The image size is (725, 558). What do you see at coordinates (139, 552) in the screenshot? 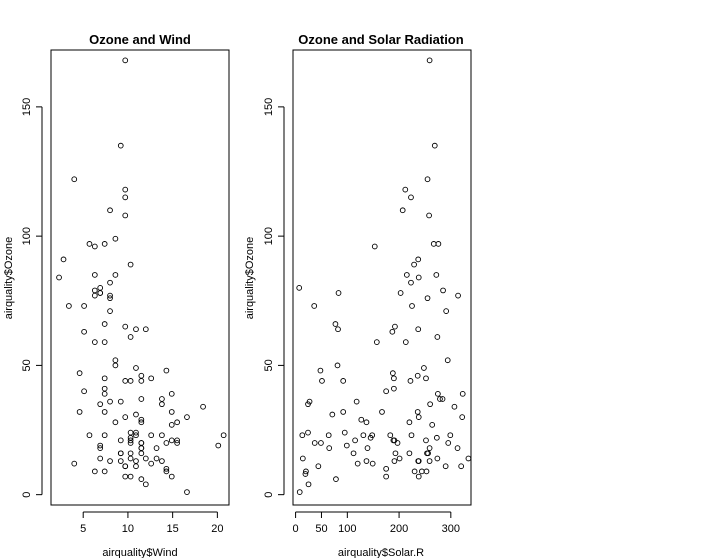
I see `x-axis-label: airquality$Wind` at bounding box center [139, 552].